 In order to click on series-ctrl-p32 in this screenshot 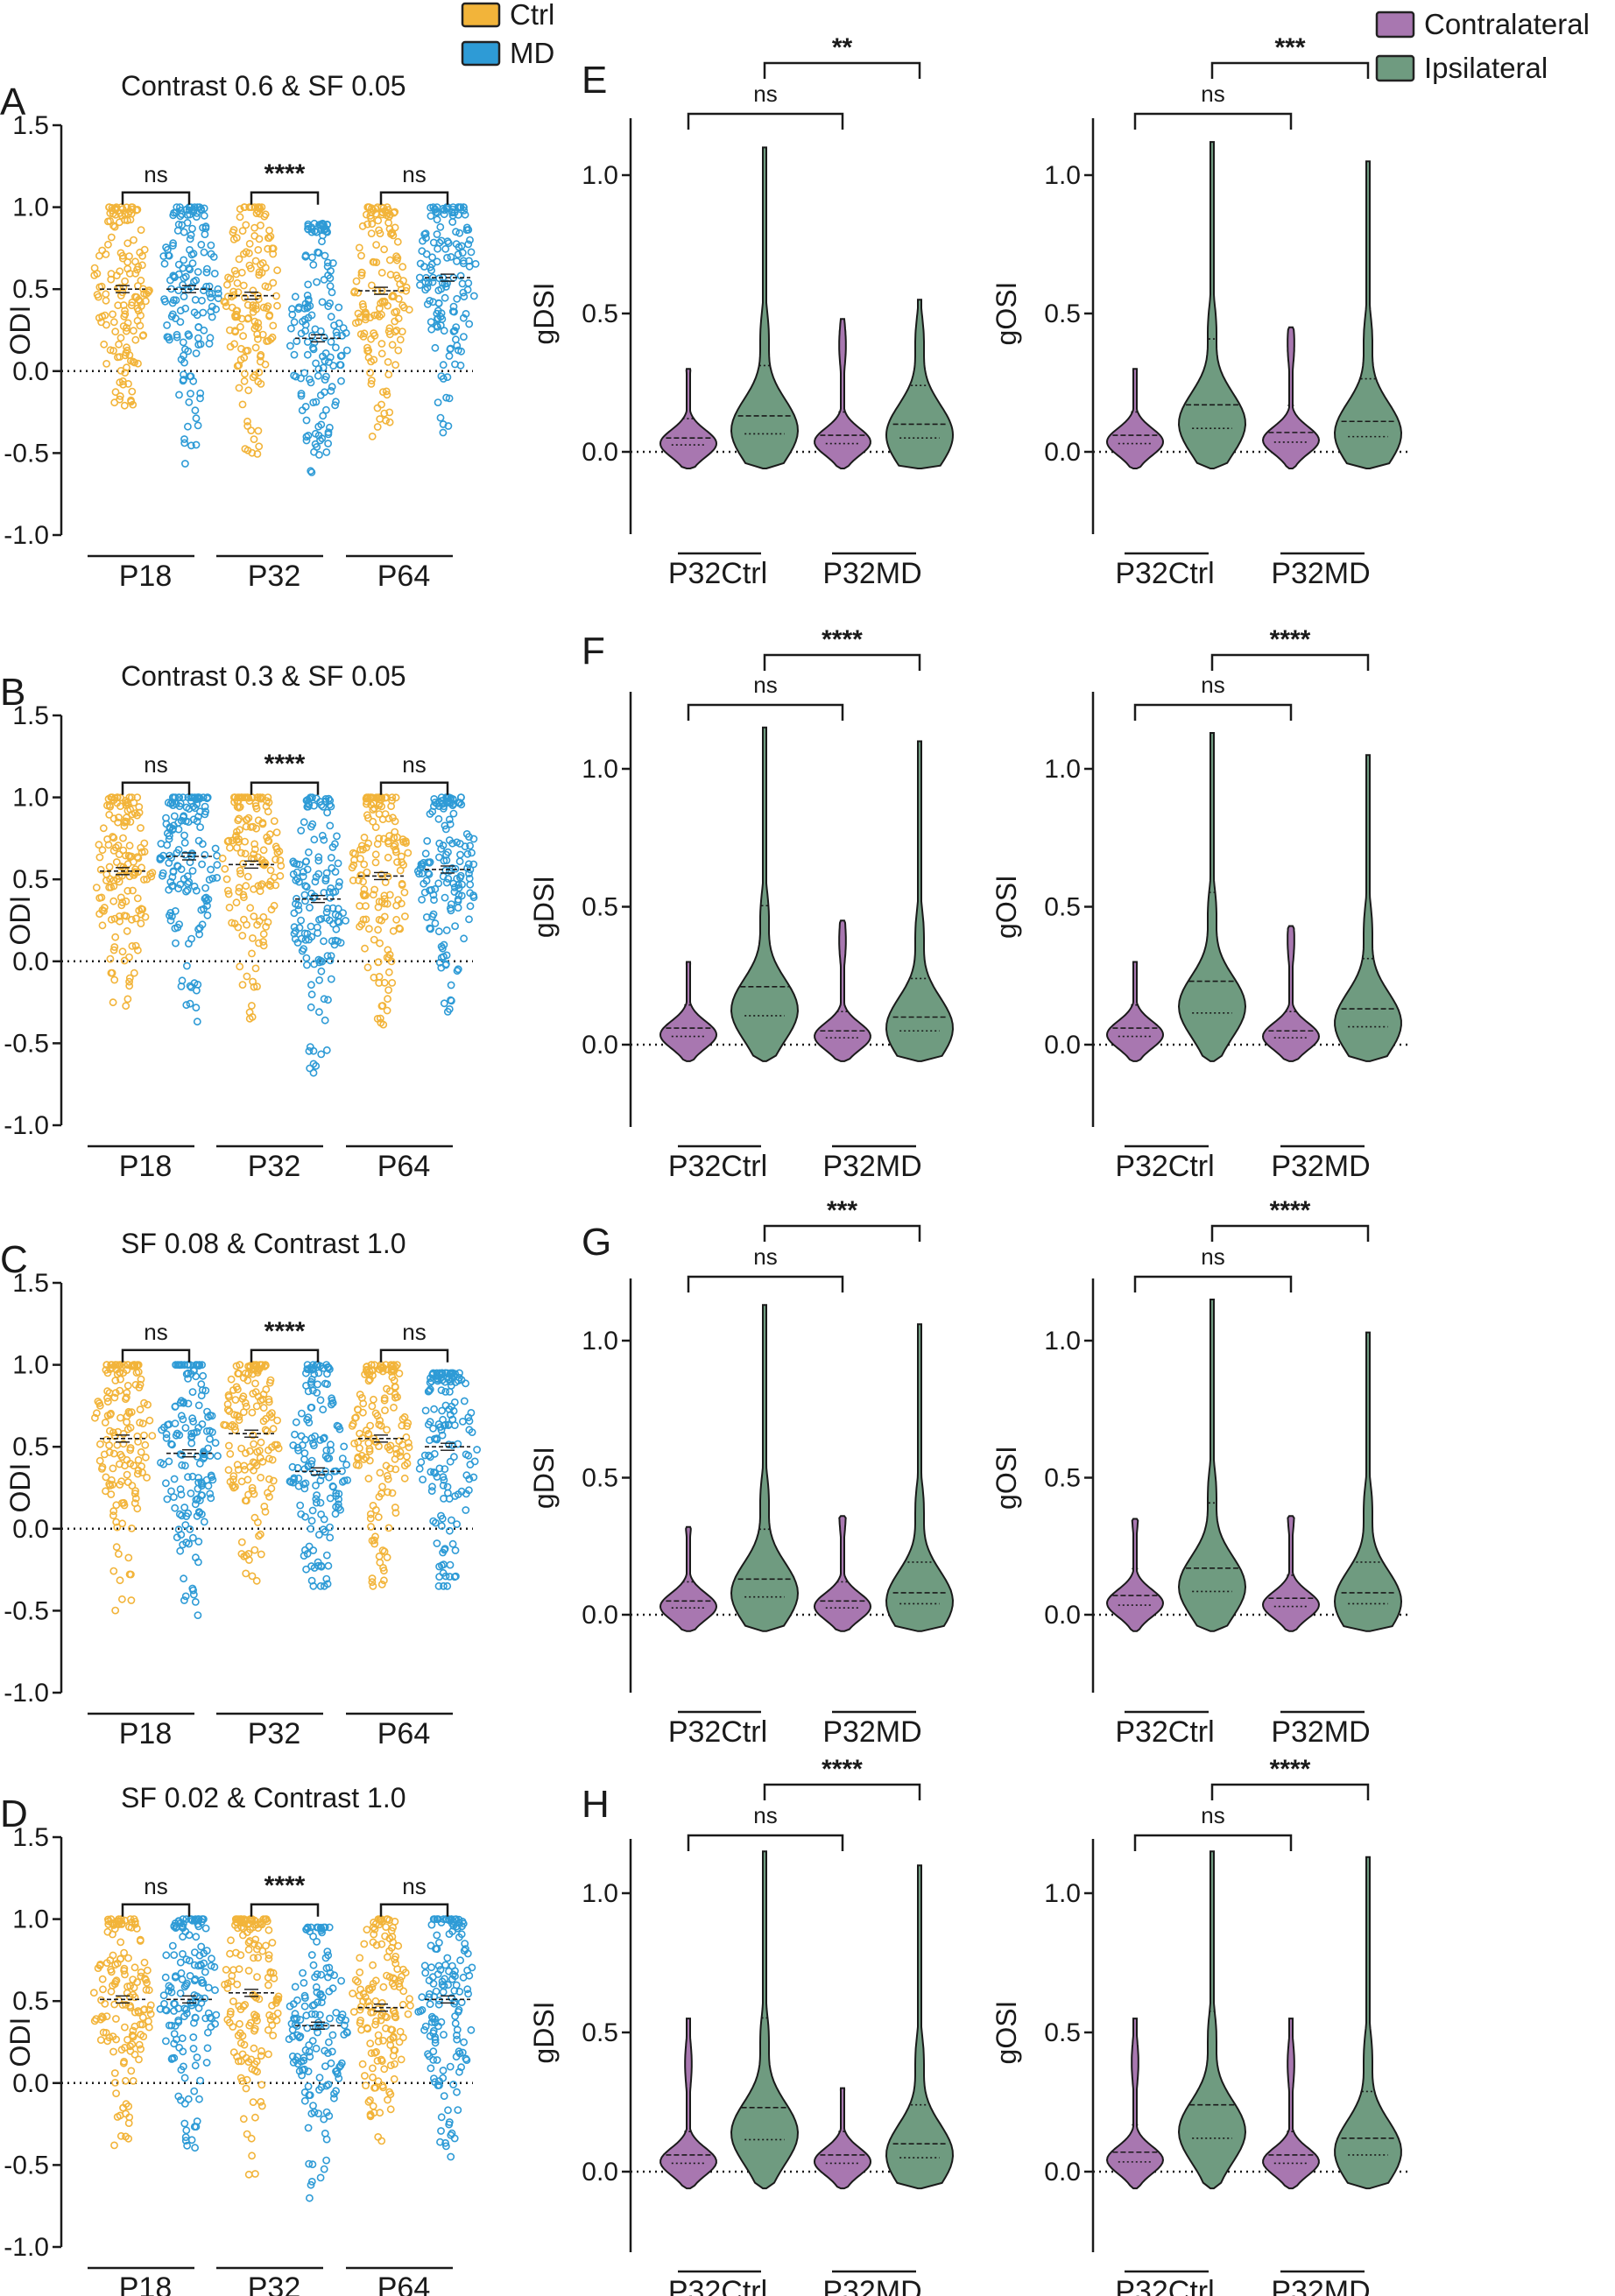, I will do `click(252, 2047)`.